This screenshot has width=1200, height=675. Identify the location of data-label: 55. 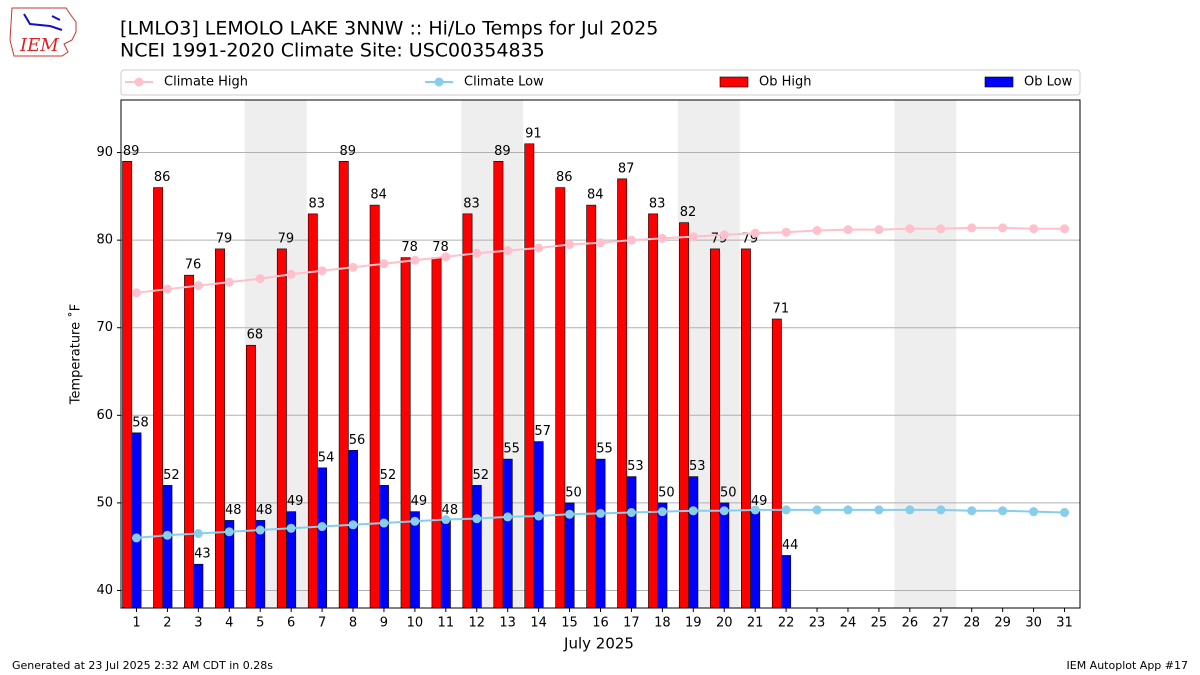
(511, 449).